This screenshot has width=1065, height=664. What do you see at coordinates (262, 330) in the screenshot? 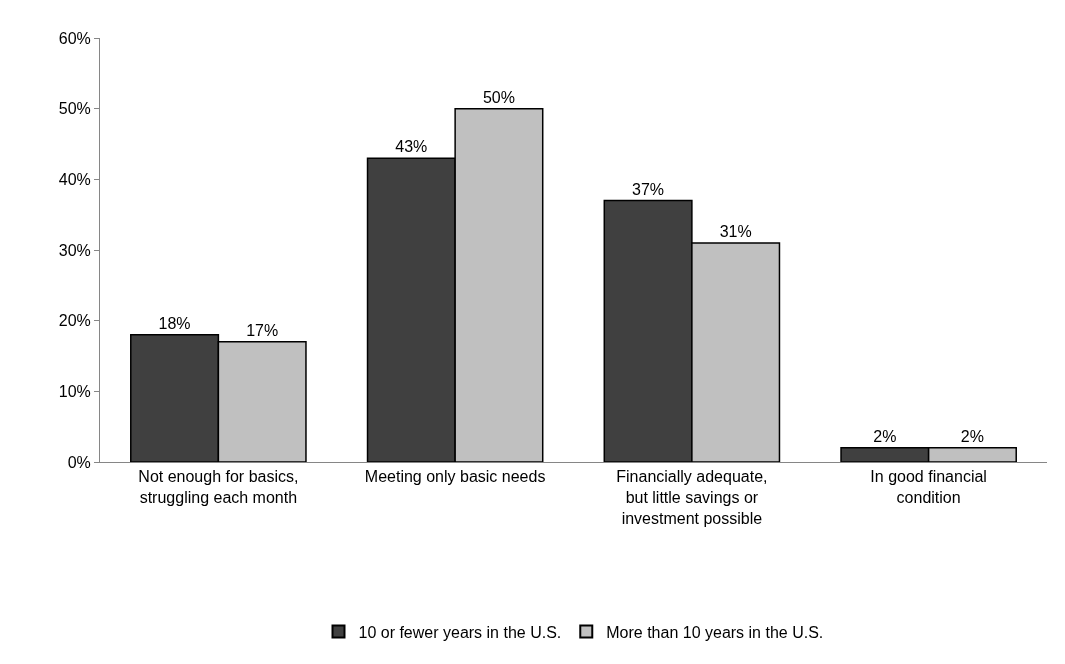
I see `data-label: 17%` at bounding box center [262, 330].